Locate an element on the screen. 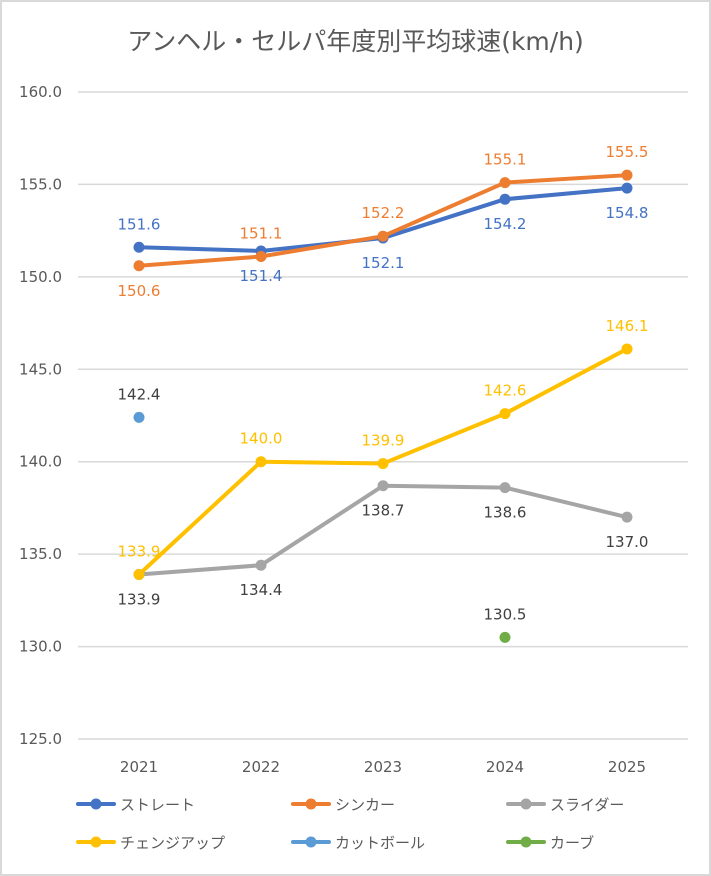 The height and width of the screenshot is (876, 711). data-label: 150.6 is located at coordinates (139, 291).